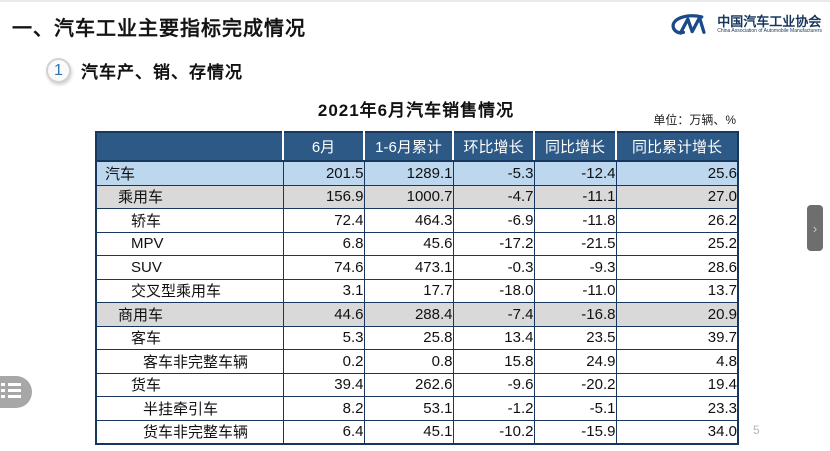  I want to click on cell-value: -20.2, so click(575, 384).